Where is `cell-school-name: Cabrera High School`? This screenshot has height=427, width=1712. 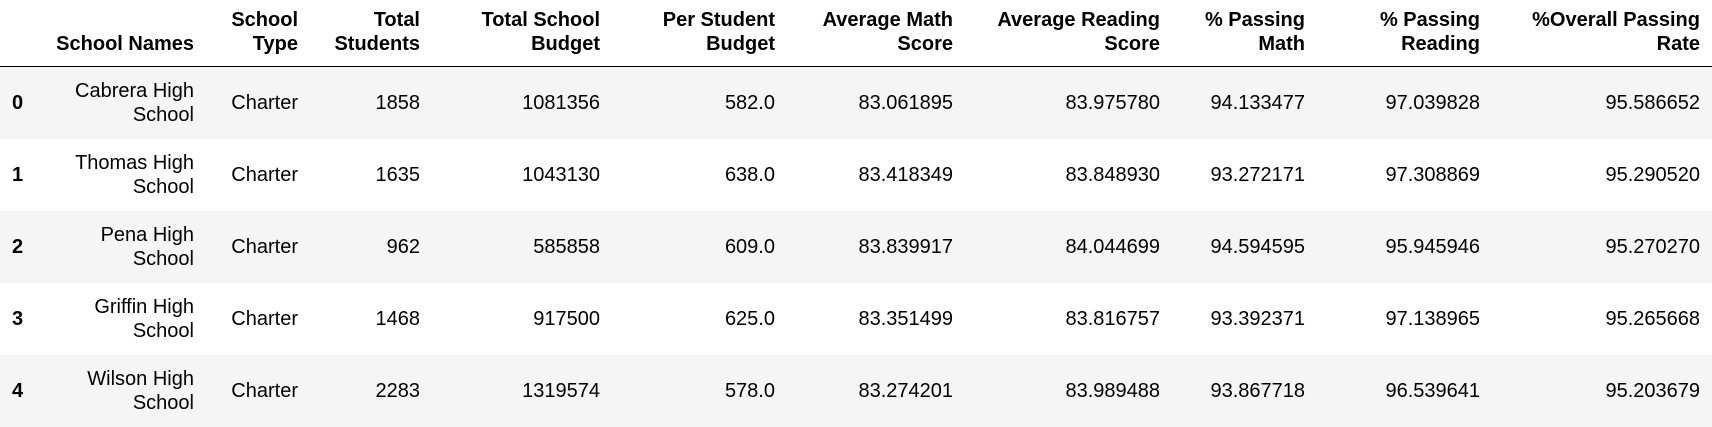
cell-school-name: Cabrera High School is located at coordinates (123, 103).